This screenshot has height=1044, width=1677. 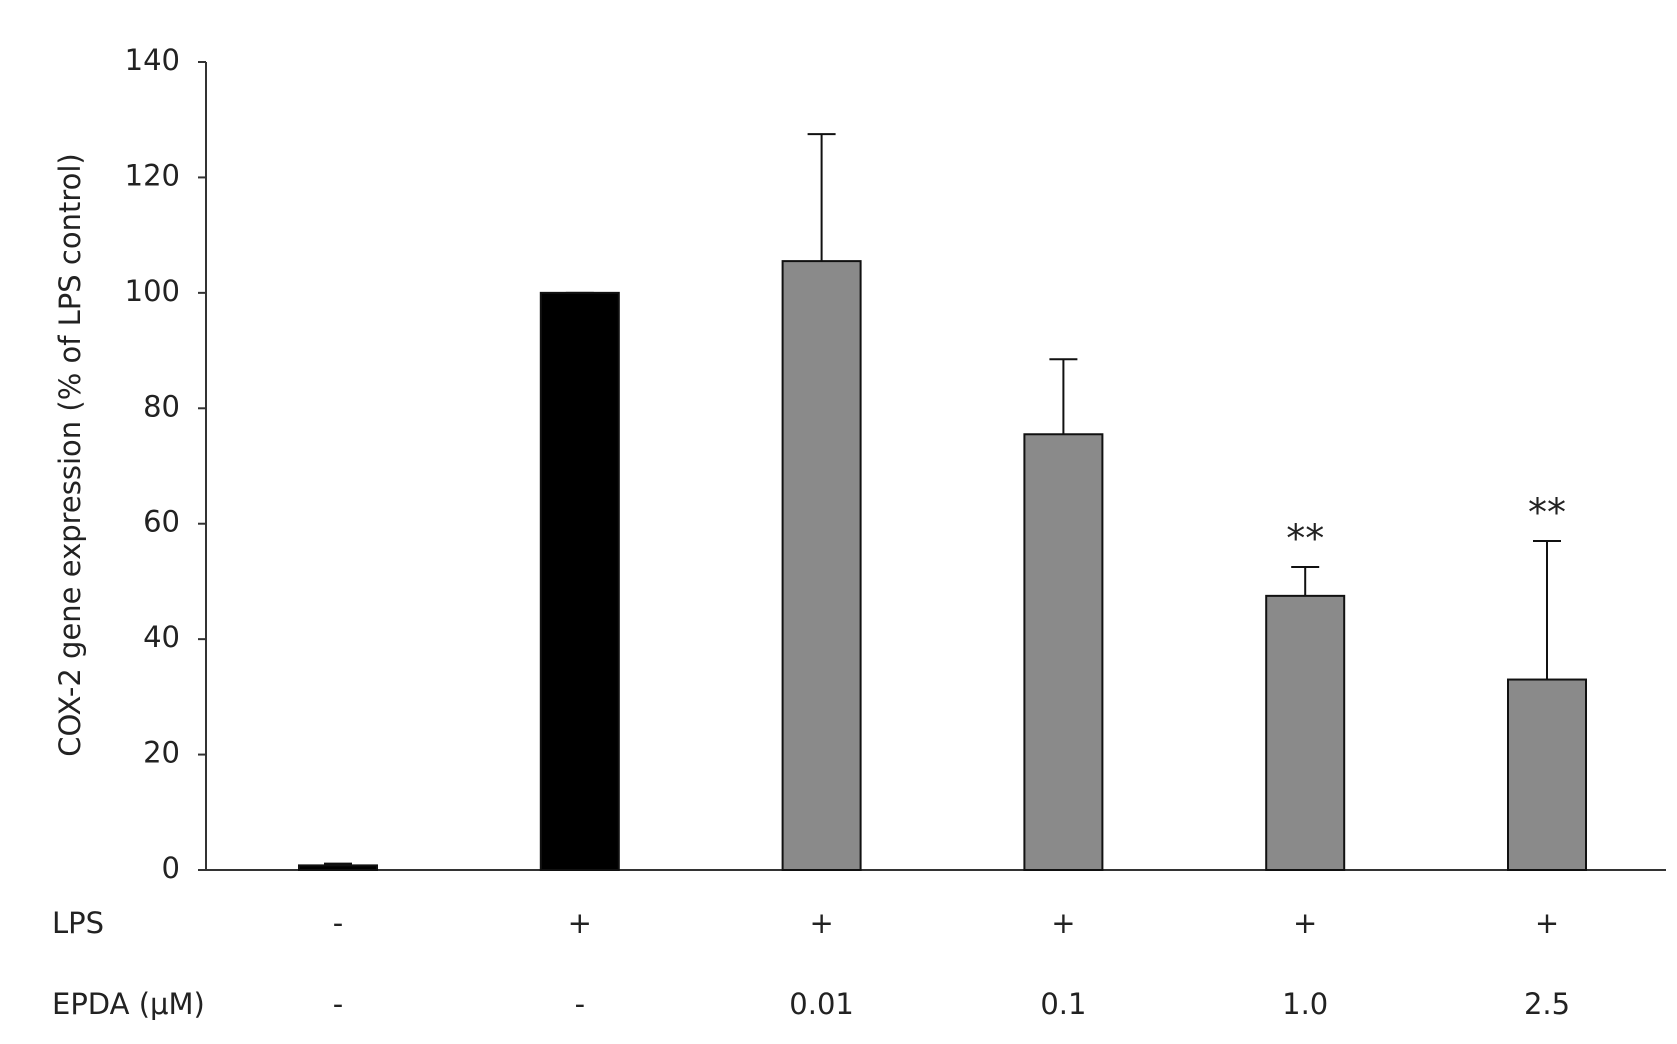 I want to click on x-tick-label: 0.1, so click(x=1063, y=1004).